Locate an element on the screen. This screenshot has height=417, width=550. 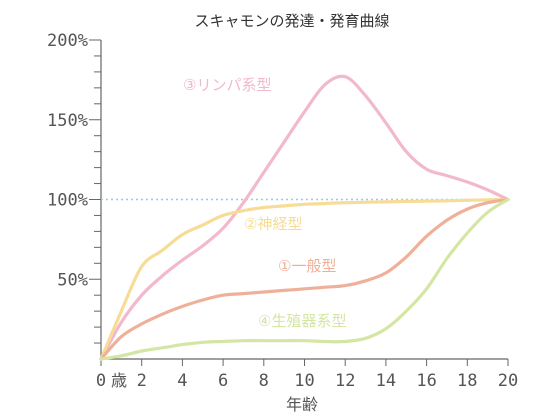
x-tick-label: 16 is located at coordinates (426, 381).